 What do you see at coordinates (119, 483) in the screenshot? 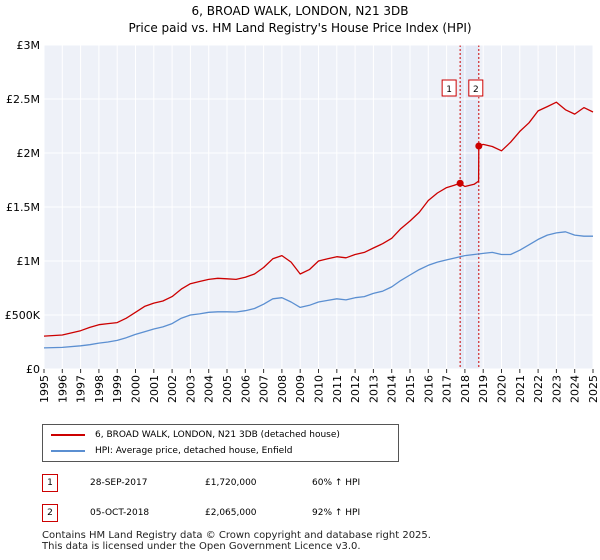
I see `transaction-date: 28-SEP-2017` at bounding box center [119, 483].